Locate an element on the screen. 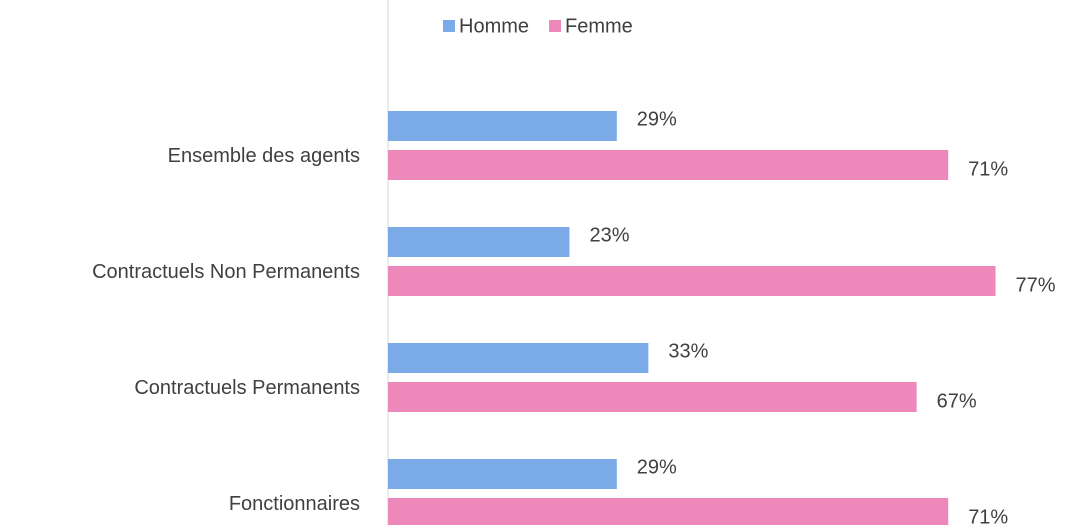 The width and height of the screenshot is (1071, 525). category-label: Contractuels Non Permanents is located at coordinates (226, 272).